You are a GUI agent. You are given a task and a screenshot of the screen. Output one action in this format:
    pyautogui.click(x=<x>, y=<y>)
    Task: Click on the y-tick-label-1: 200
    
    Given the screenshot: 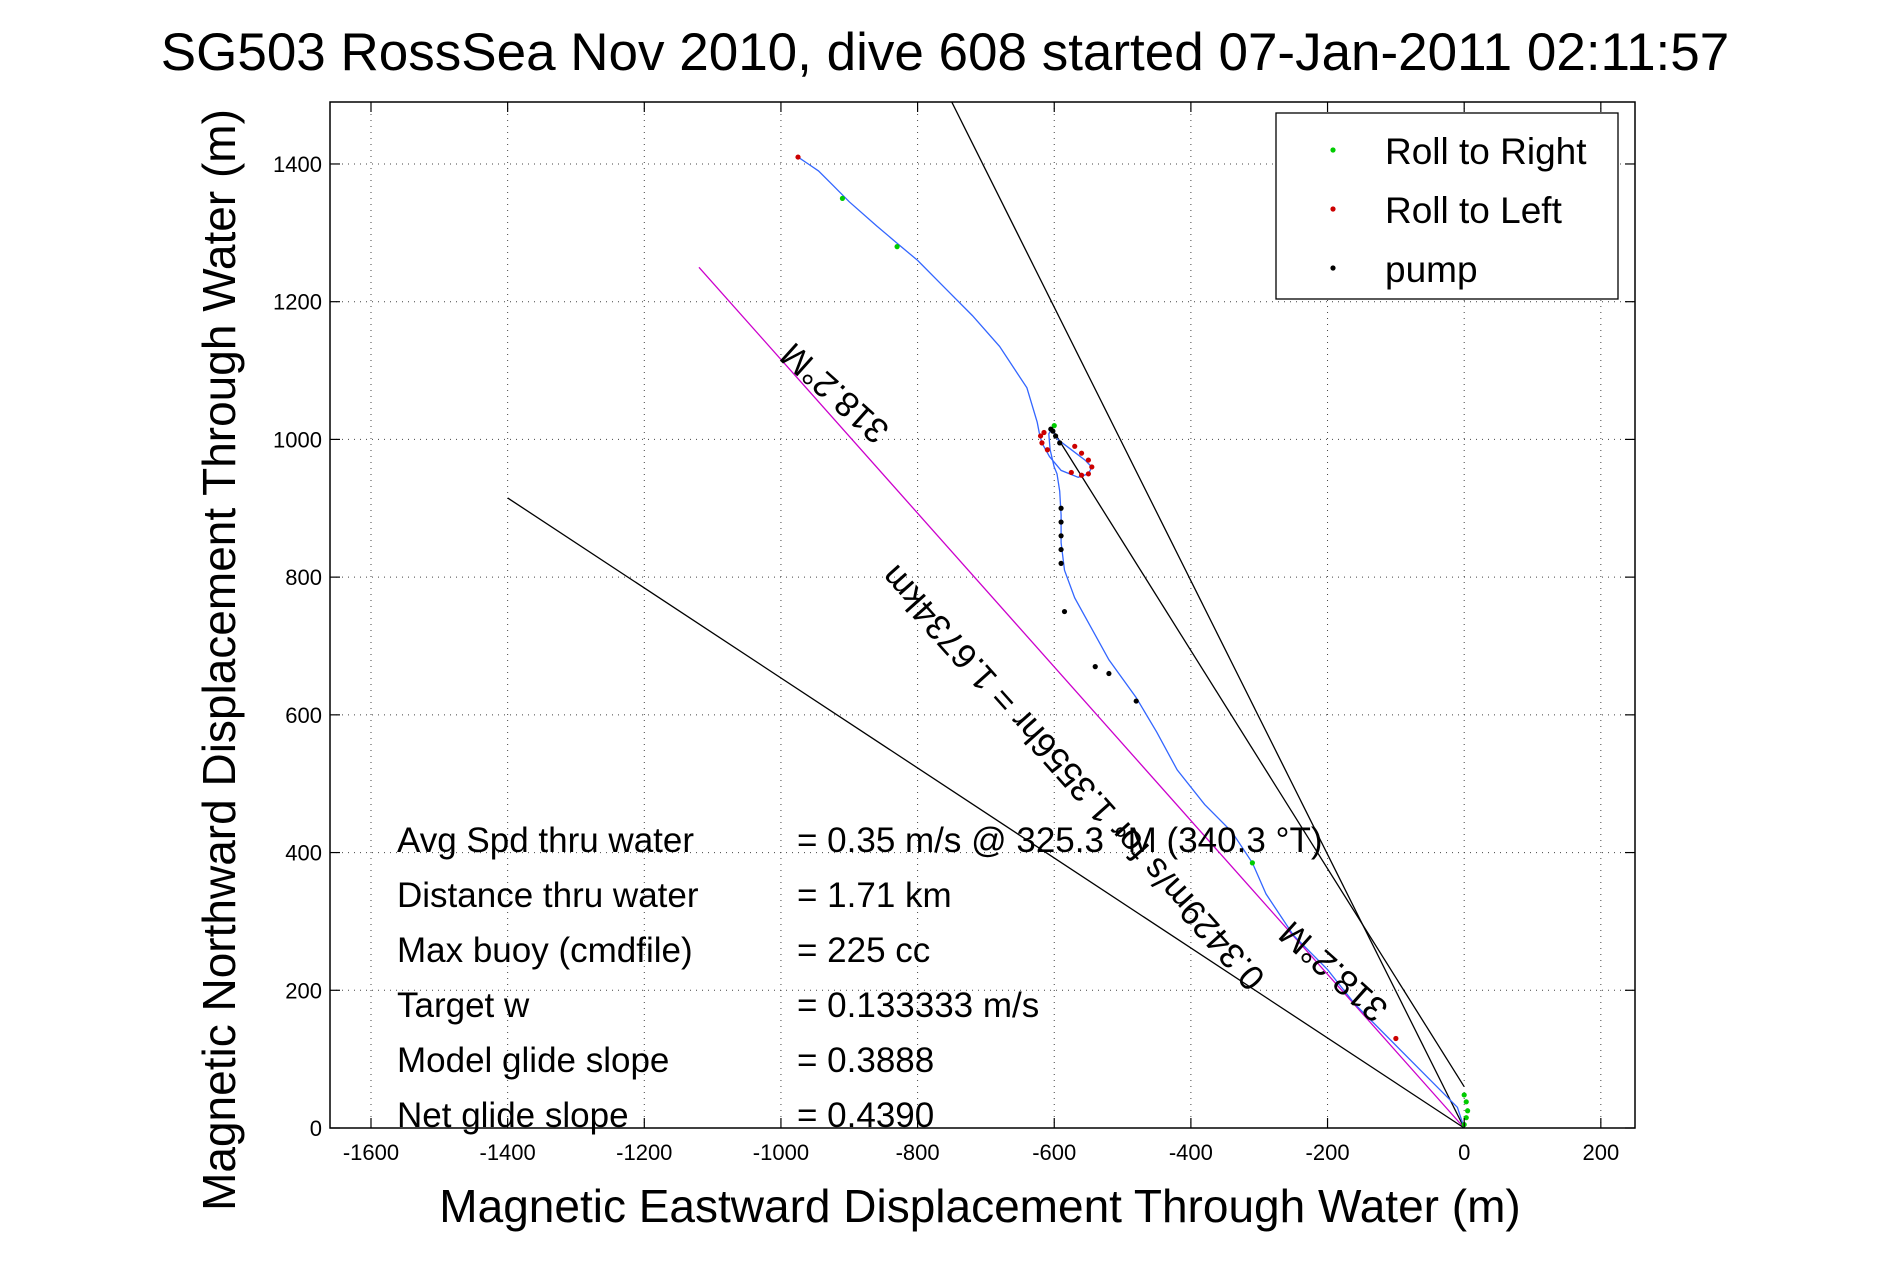 What is the action you would take?
    pyautogui.click(x=303, y=990)
    